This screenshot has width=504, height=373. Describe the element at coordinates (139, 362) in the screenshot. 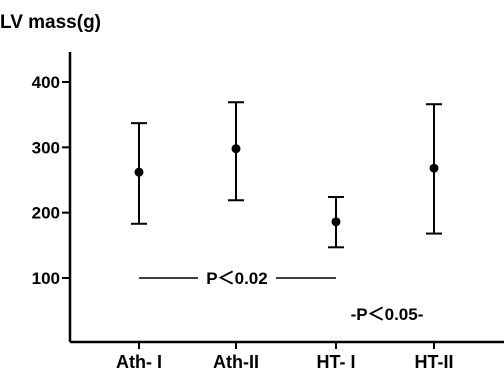

I see `x-tick-label: Ath- I` at that location.